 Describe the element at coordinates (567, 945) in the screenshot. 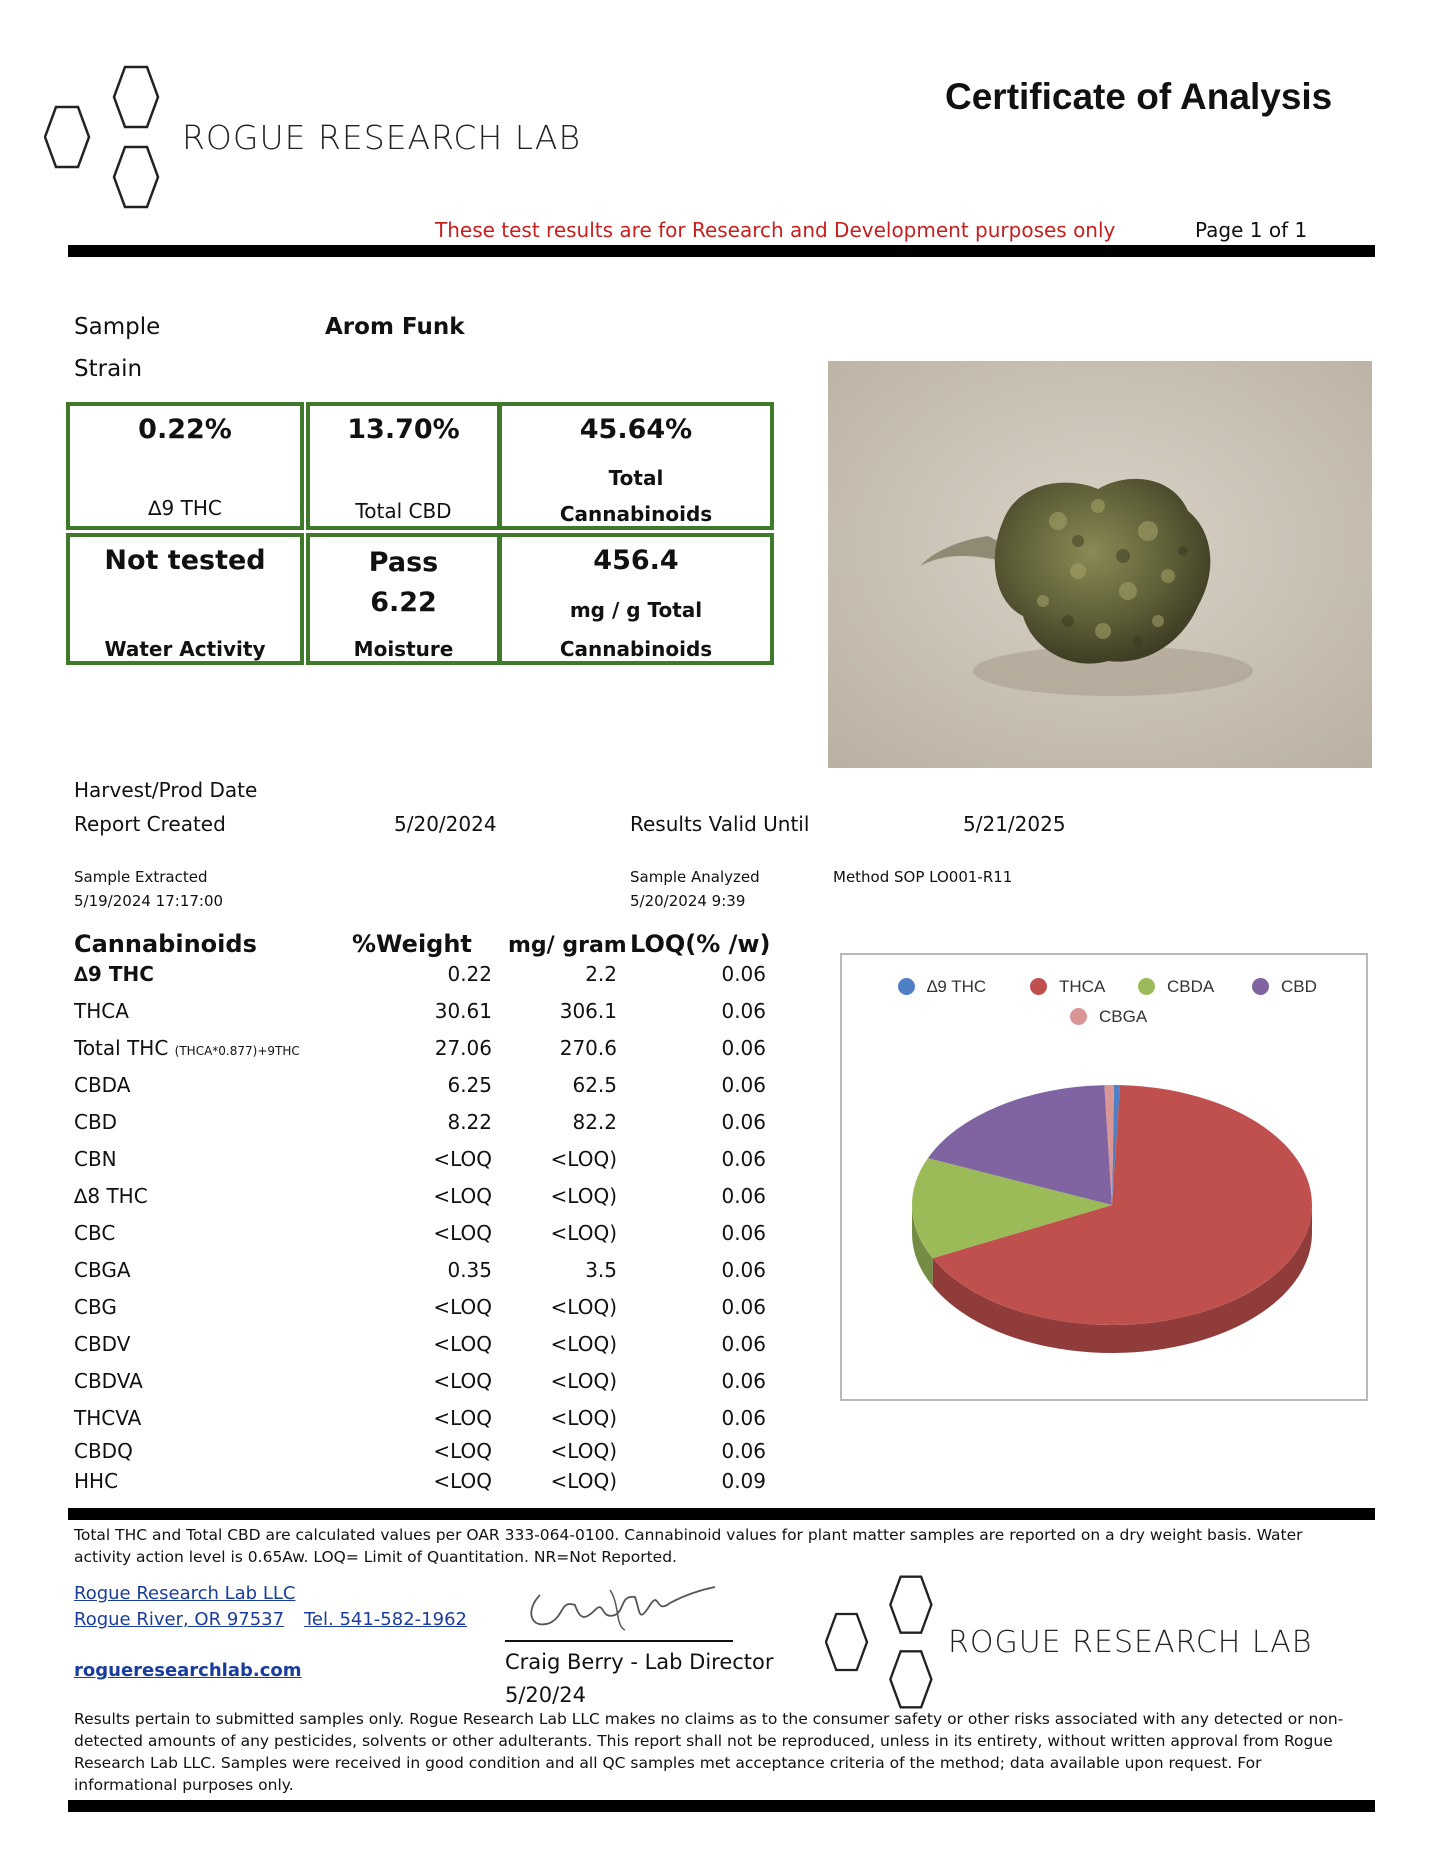

I see `col-header-mg-gram: mg/ gram` at that location.